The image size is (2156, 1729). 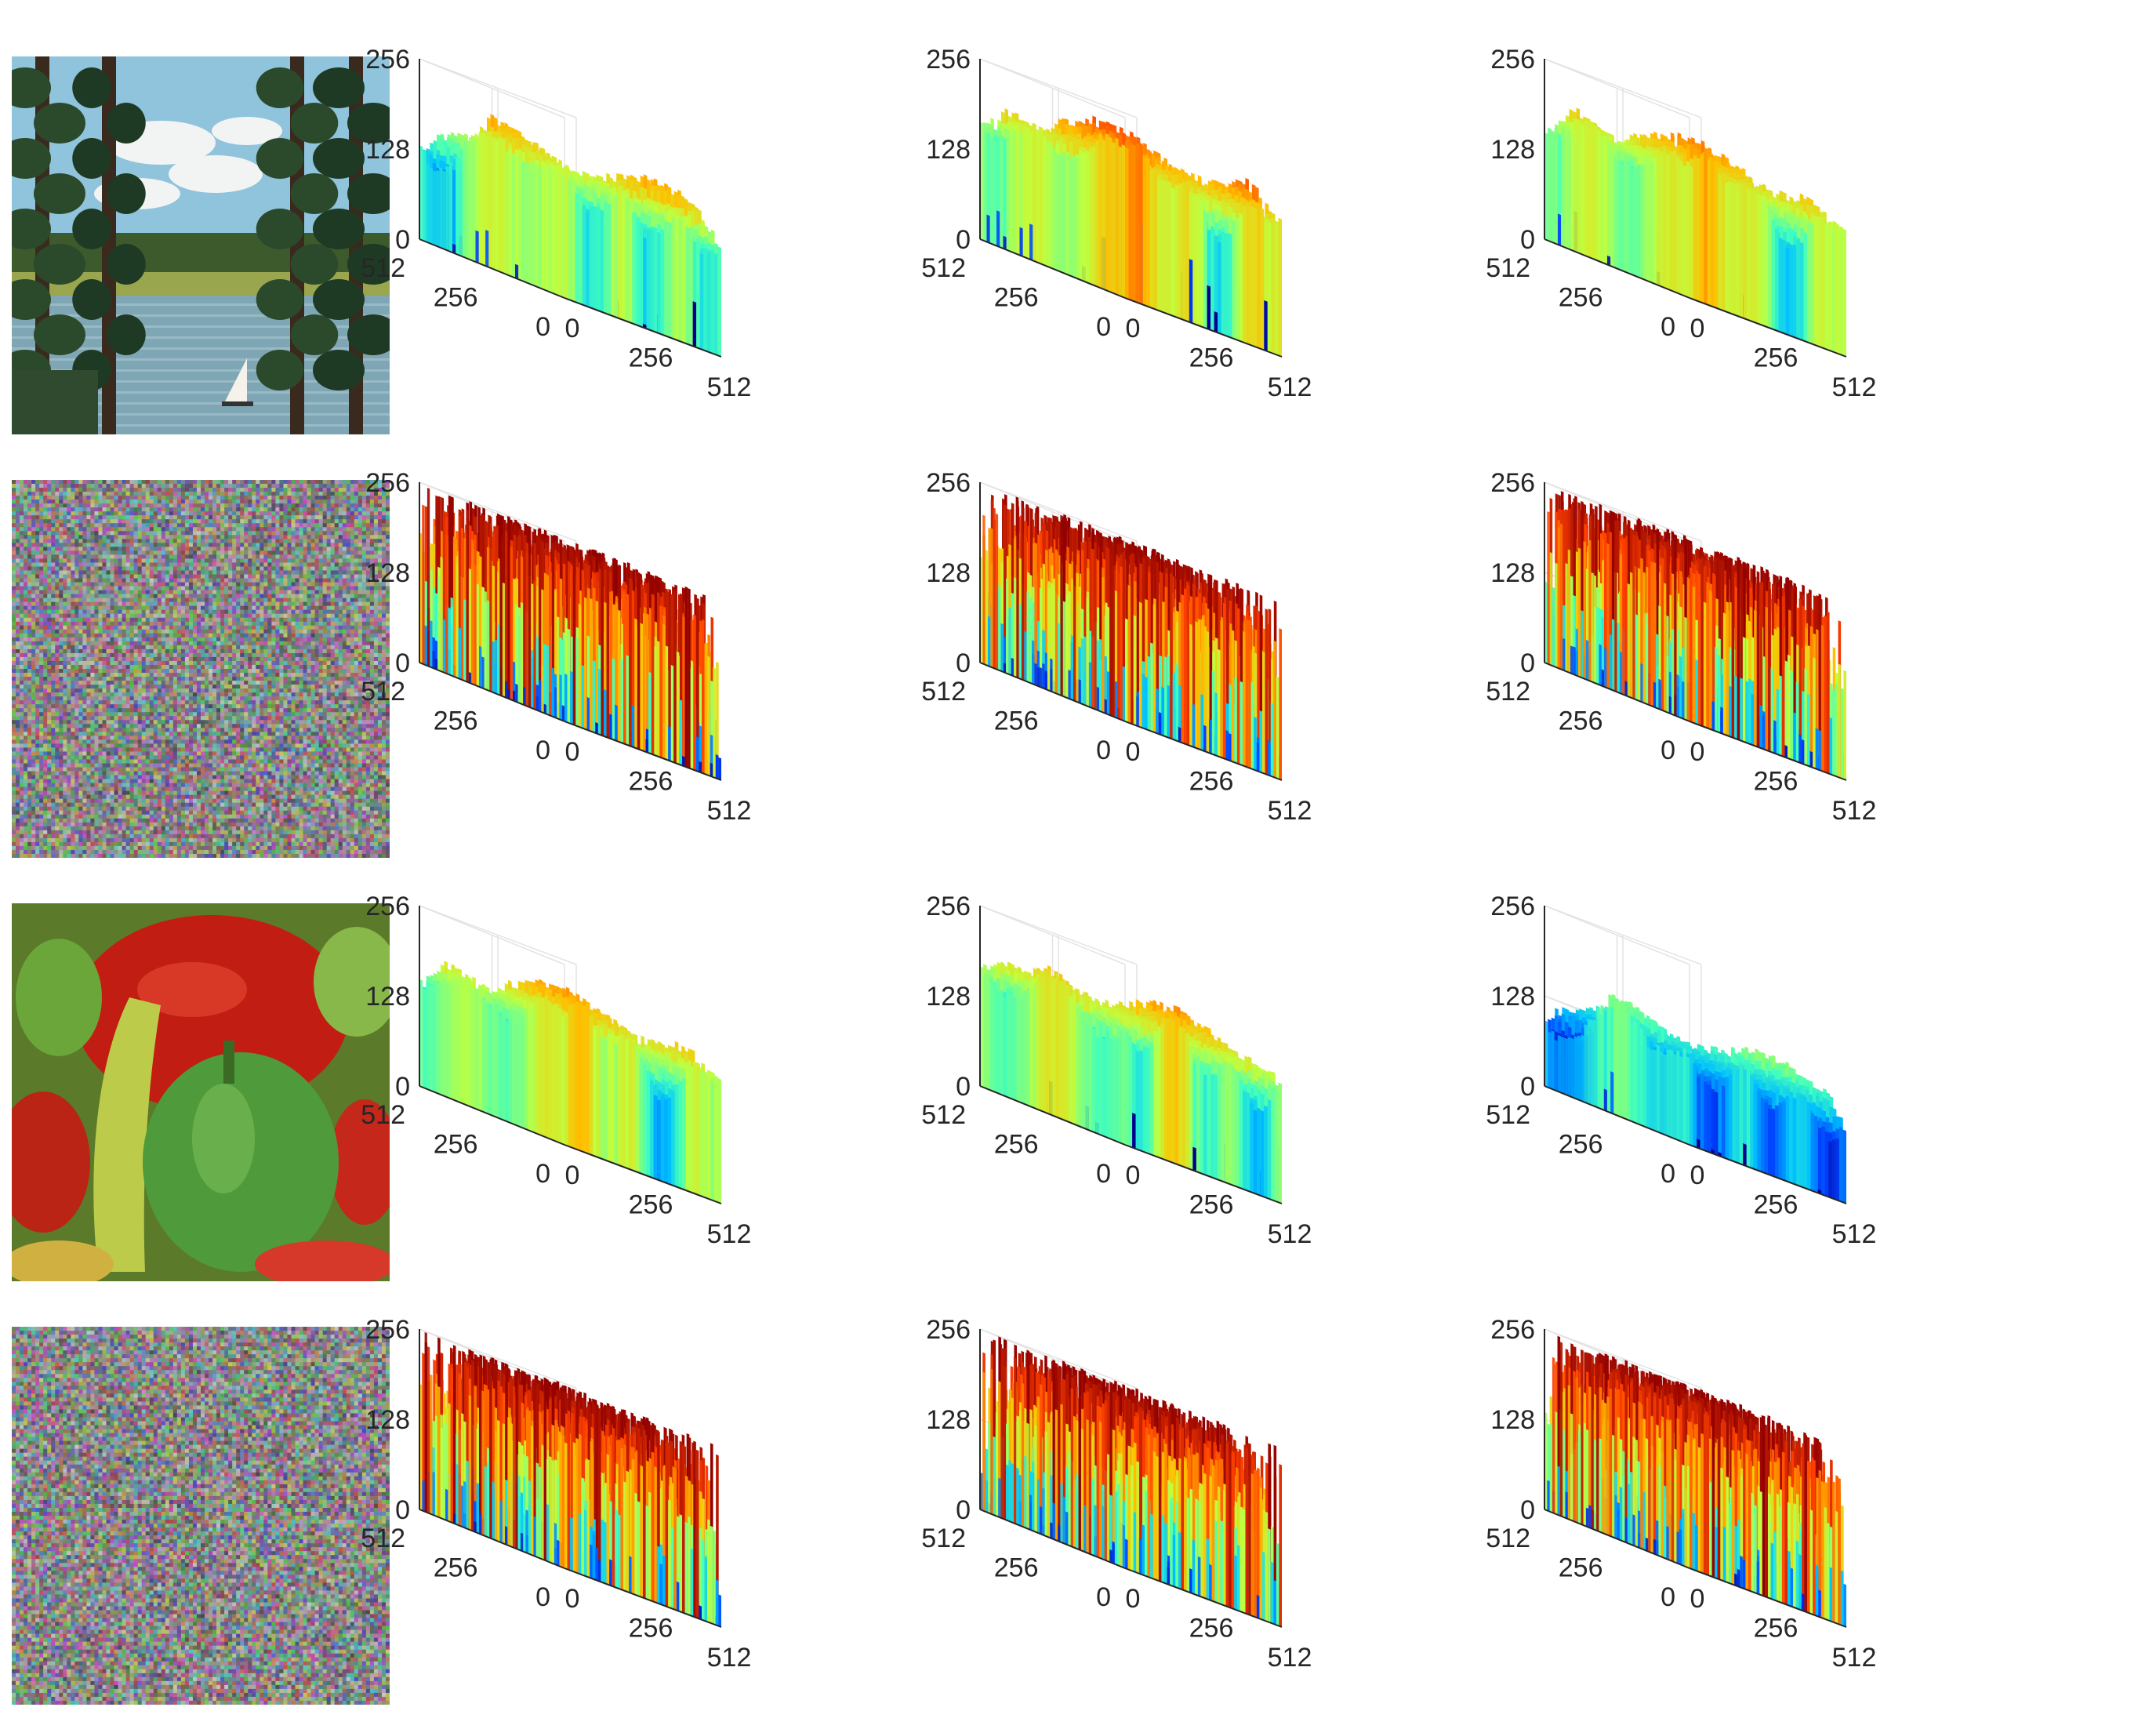 I want to click on plain-image-lake-trees-sailboat, so click(x=201, y=245).